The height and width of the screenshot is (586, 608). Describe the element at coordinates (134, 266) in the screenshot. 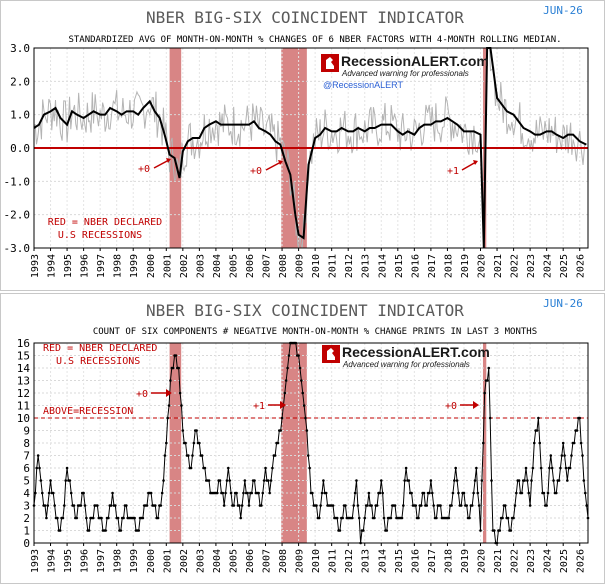

I see `x-tick-label: 1999` at that location.